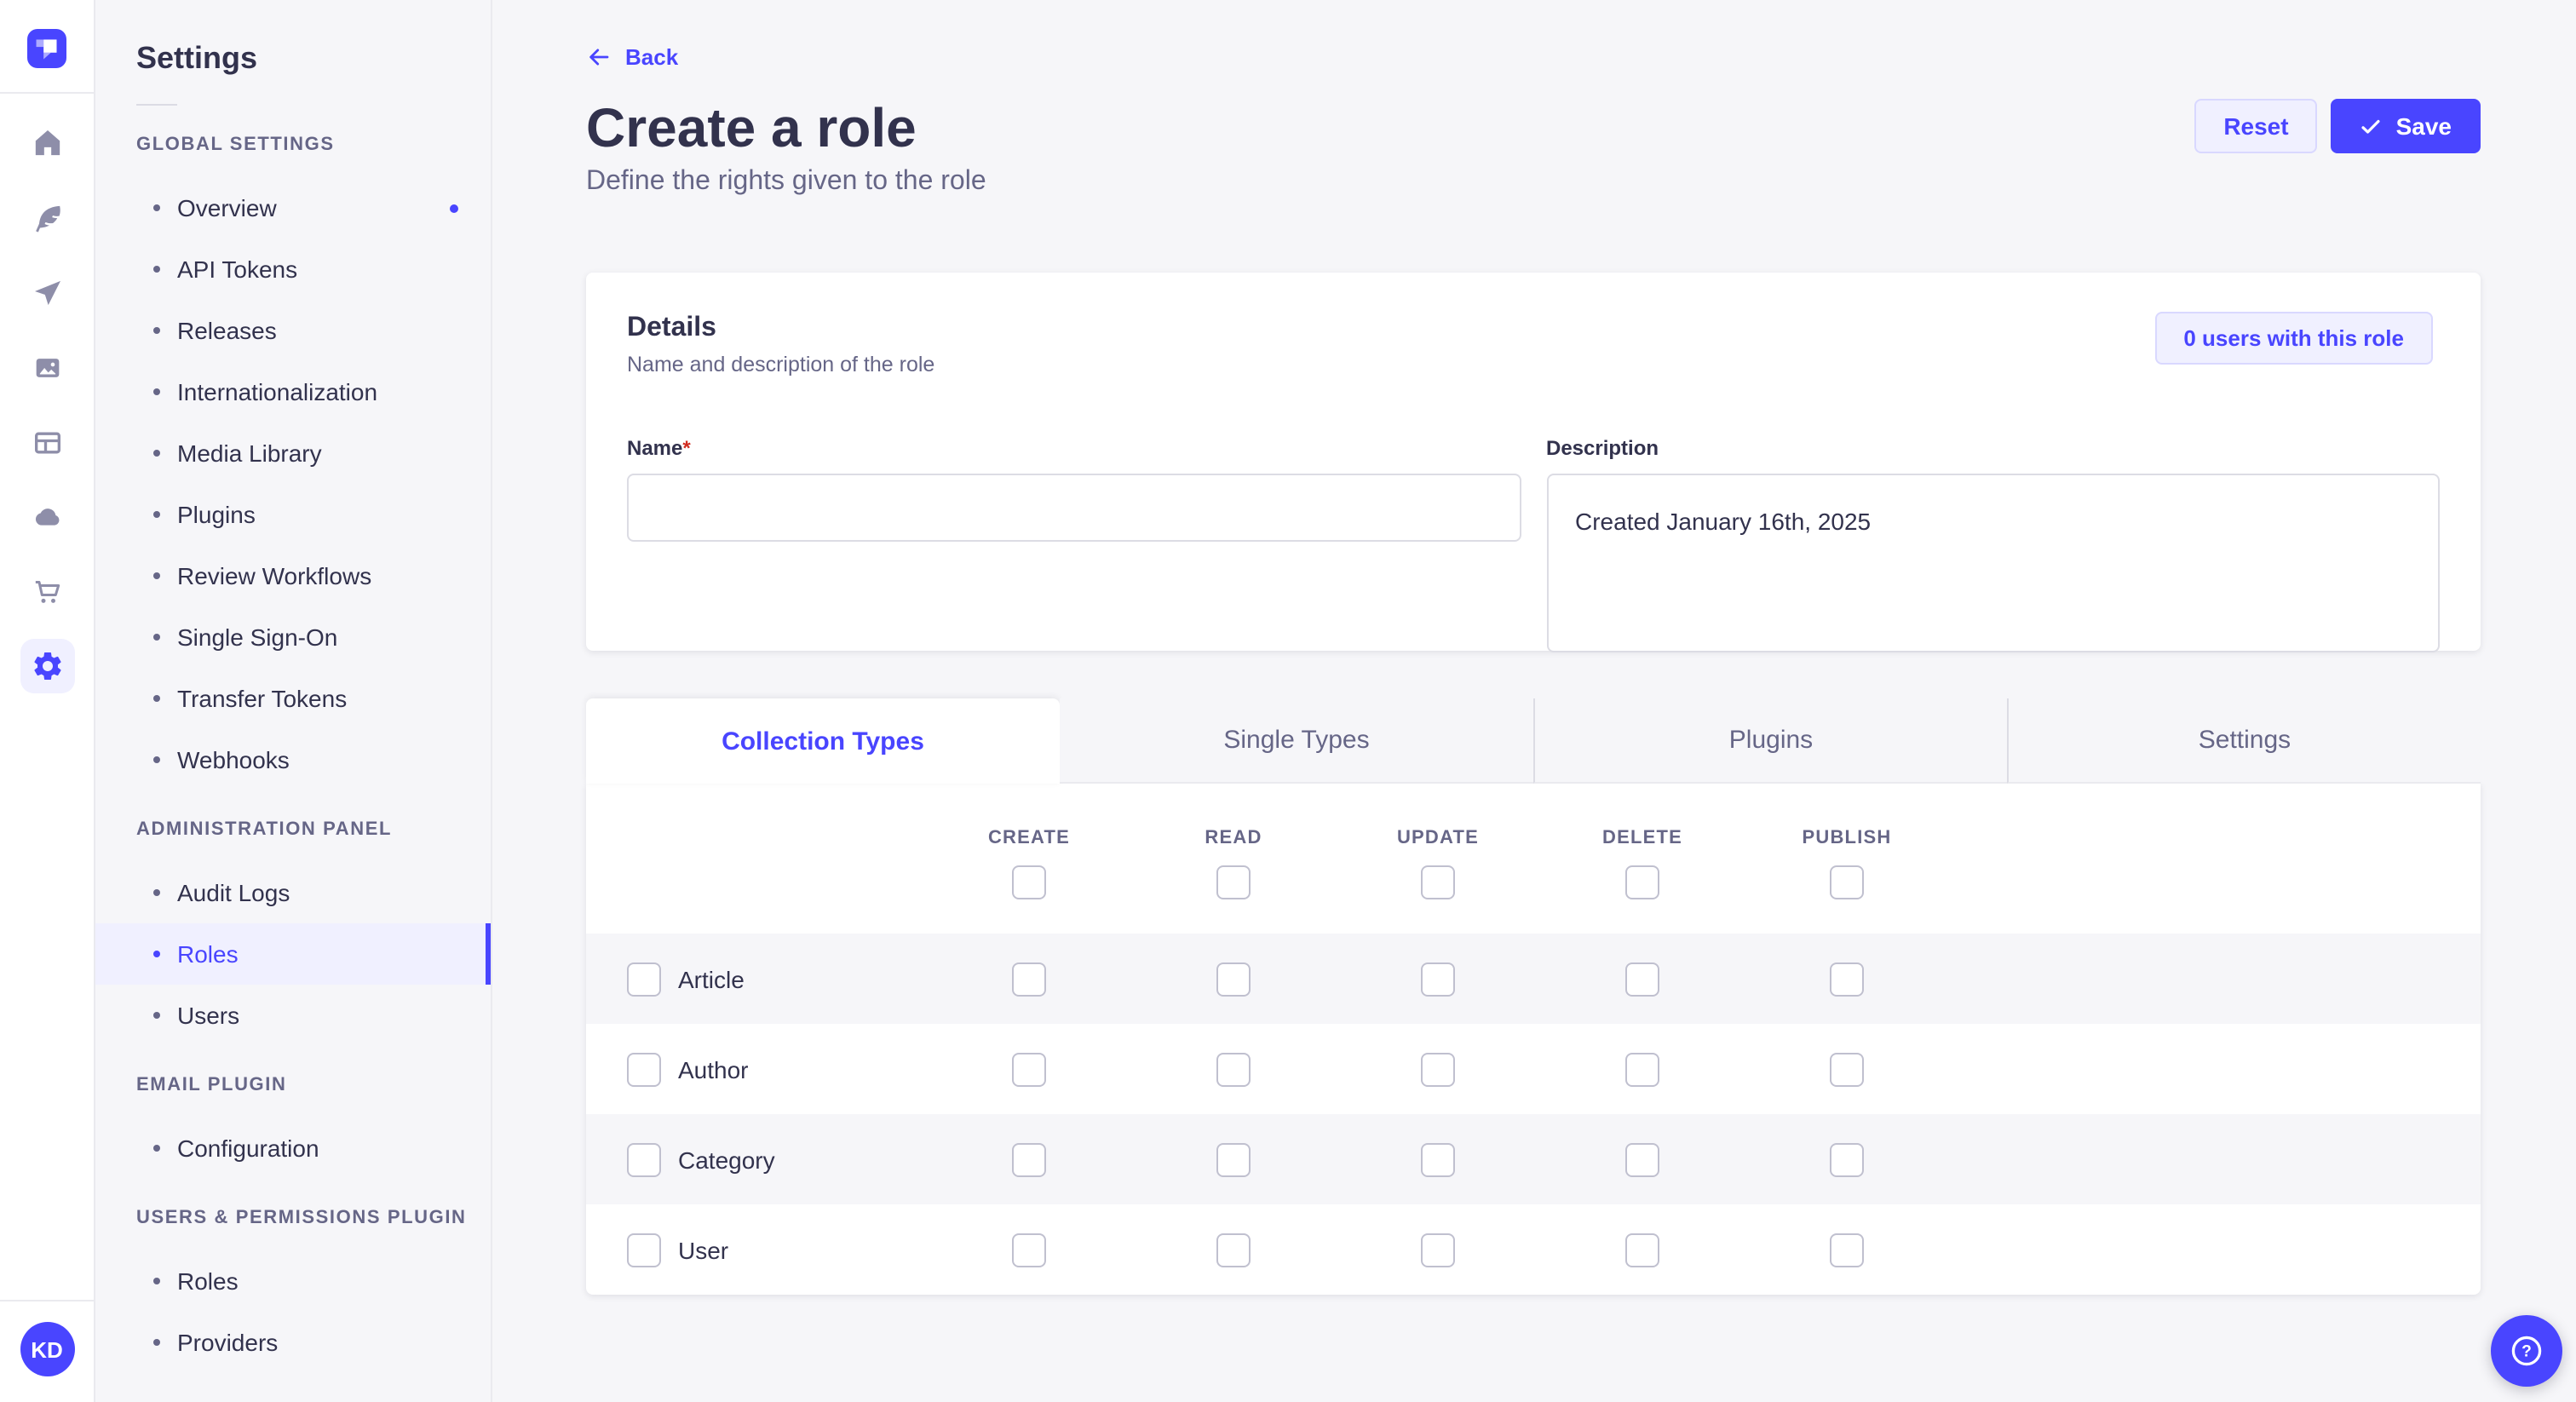  I want to click on user-update-checkbox, so click(1438, 1249).